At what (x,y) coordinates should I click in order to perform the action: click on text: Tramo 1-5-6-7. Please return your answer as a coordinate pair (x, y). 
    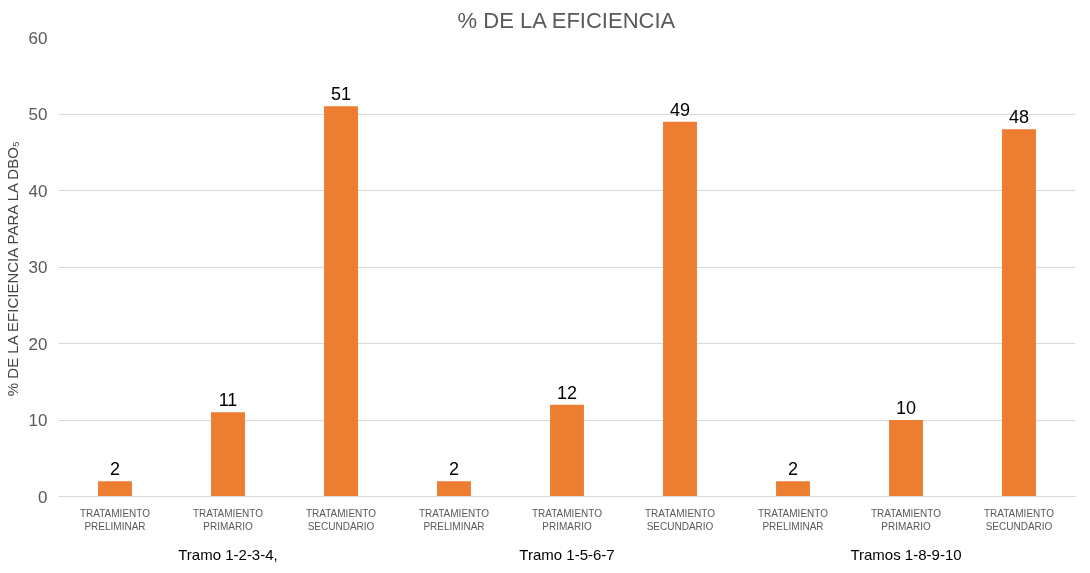
    Looking at the image, I should click on (567, 554).